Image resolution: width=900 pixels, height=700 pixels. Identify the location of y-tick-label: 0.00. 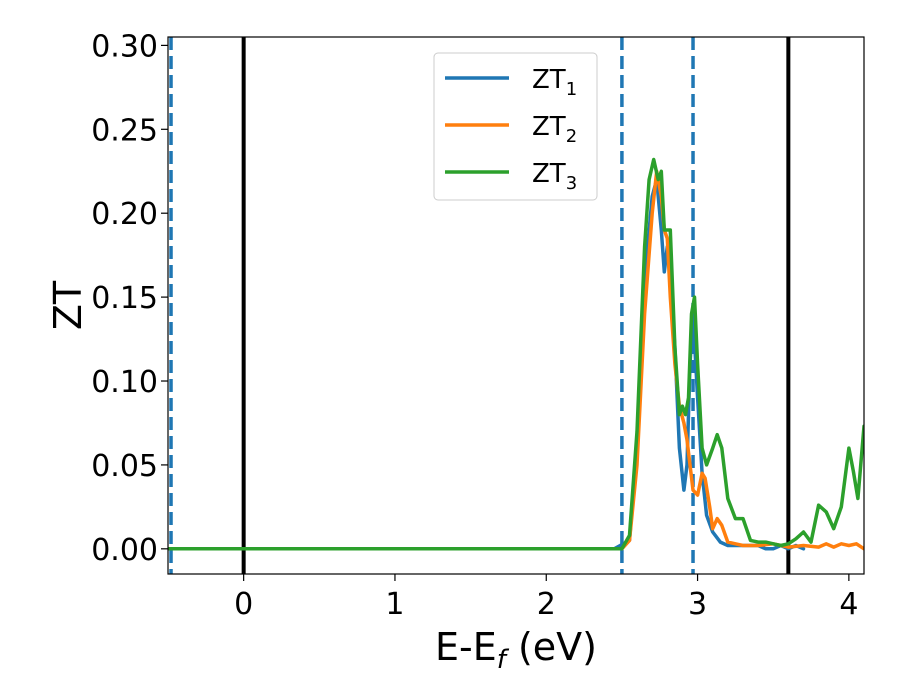
(124, 550).